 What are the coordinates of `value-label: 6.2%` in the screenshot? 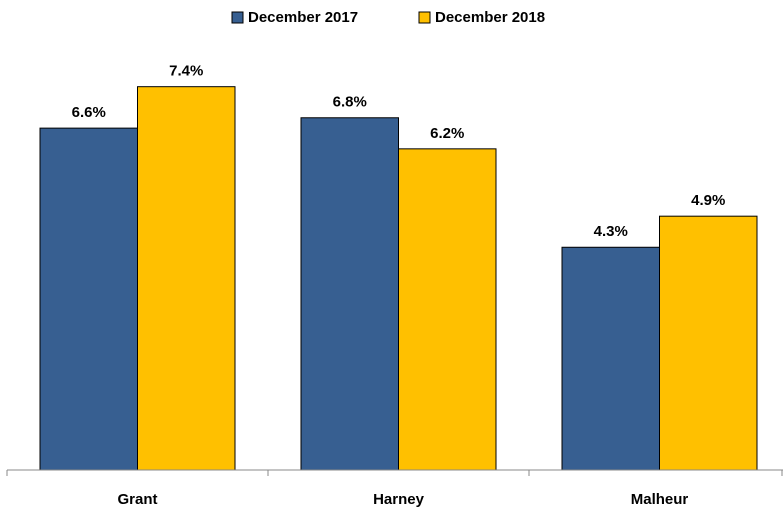 It's located at (447, 133).